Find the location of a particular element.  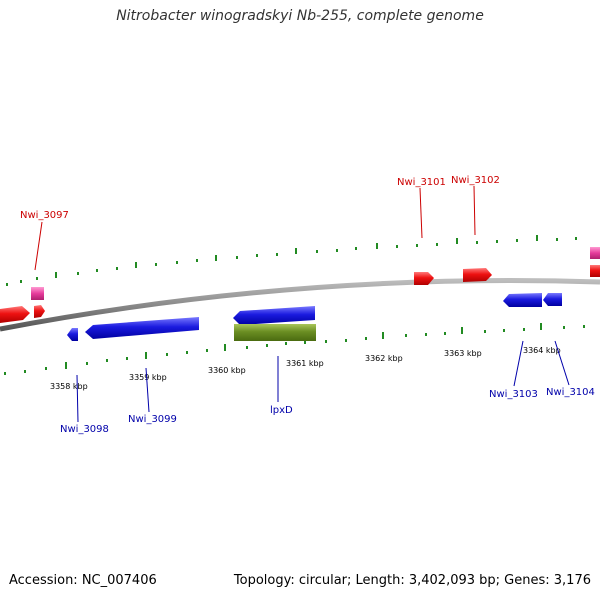

bottom-gene-labels: Nwi_3098 Nwi_3099 lpxD Nwi_3103 Nwi_3104 is located at coordinates (327, 411).